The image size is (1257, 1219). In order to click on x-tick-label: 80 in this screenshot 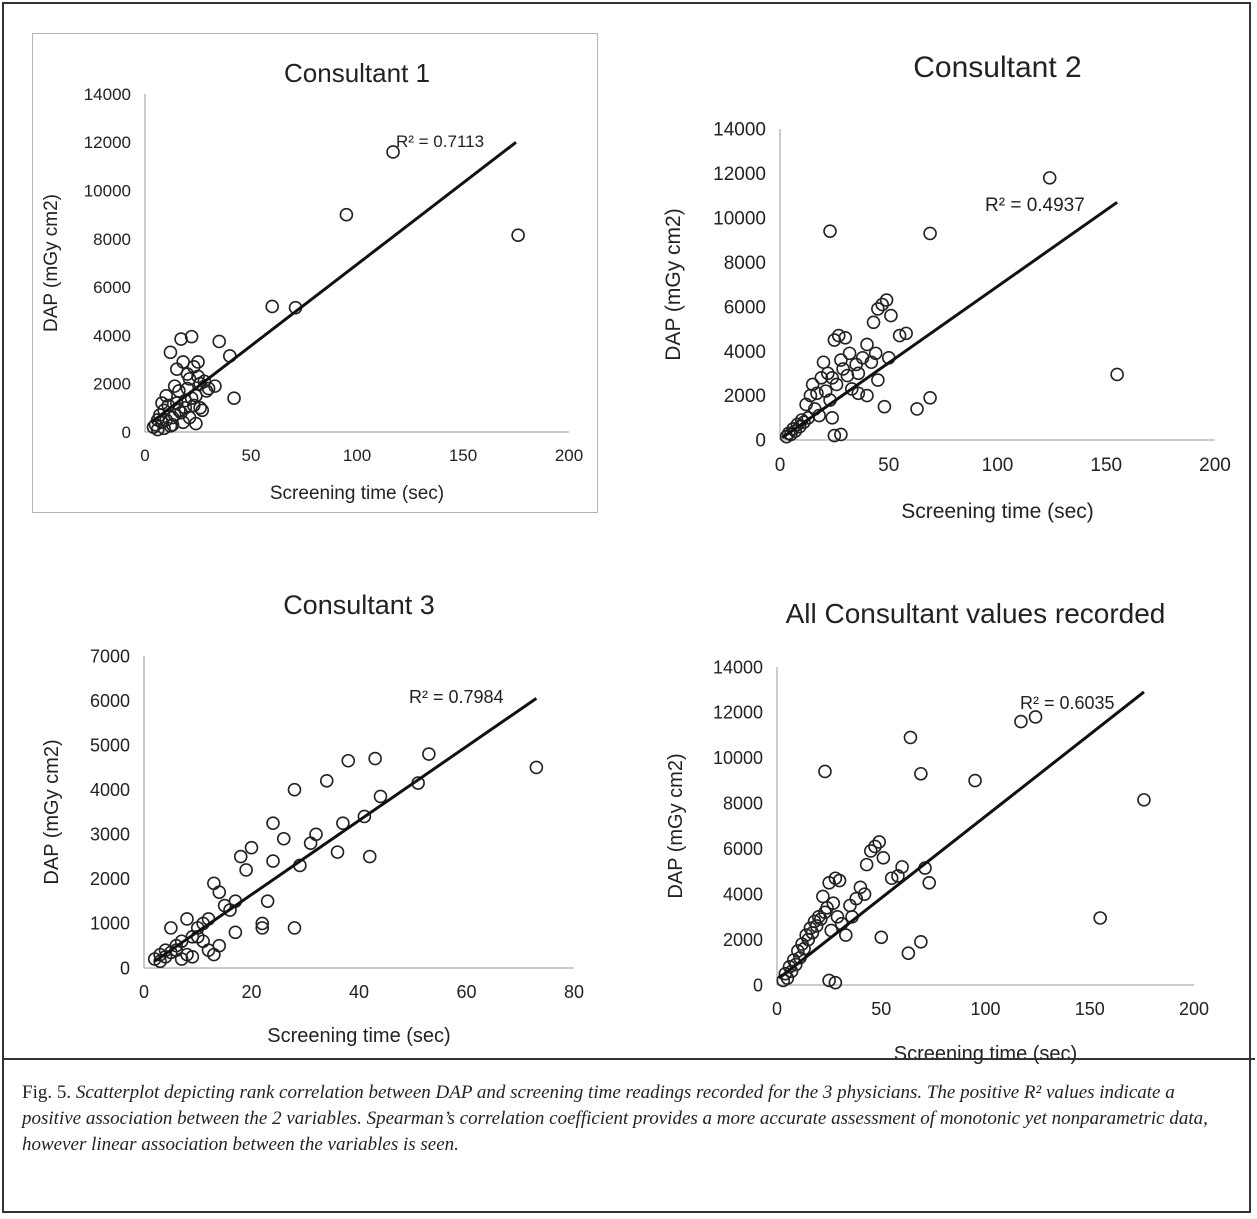, I will do `click(574, 992)`.